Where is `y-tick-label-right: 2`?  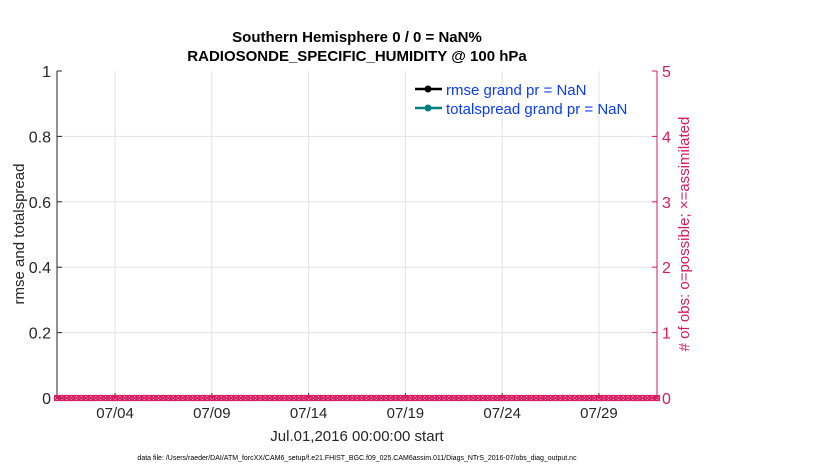 y-tick-label-right: 2 is located at coordinates (666, 268).